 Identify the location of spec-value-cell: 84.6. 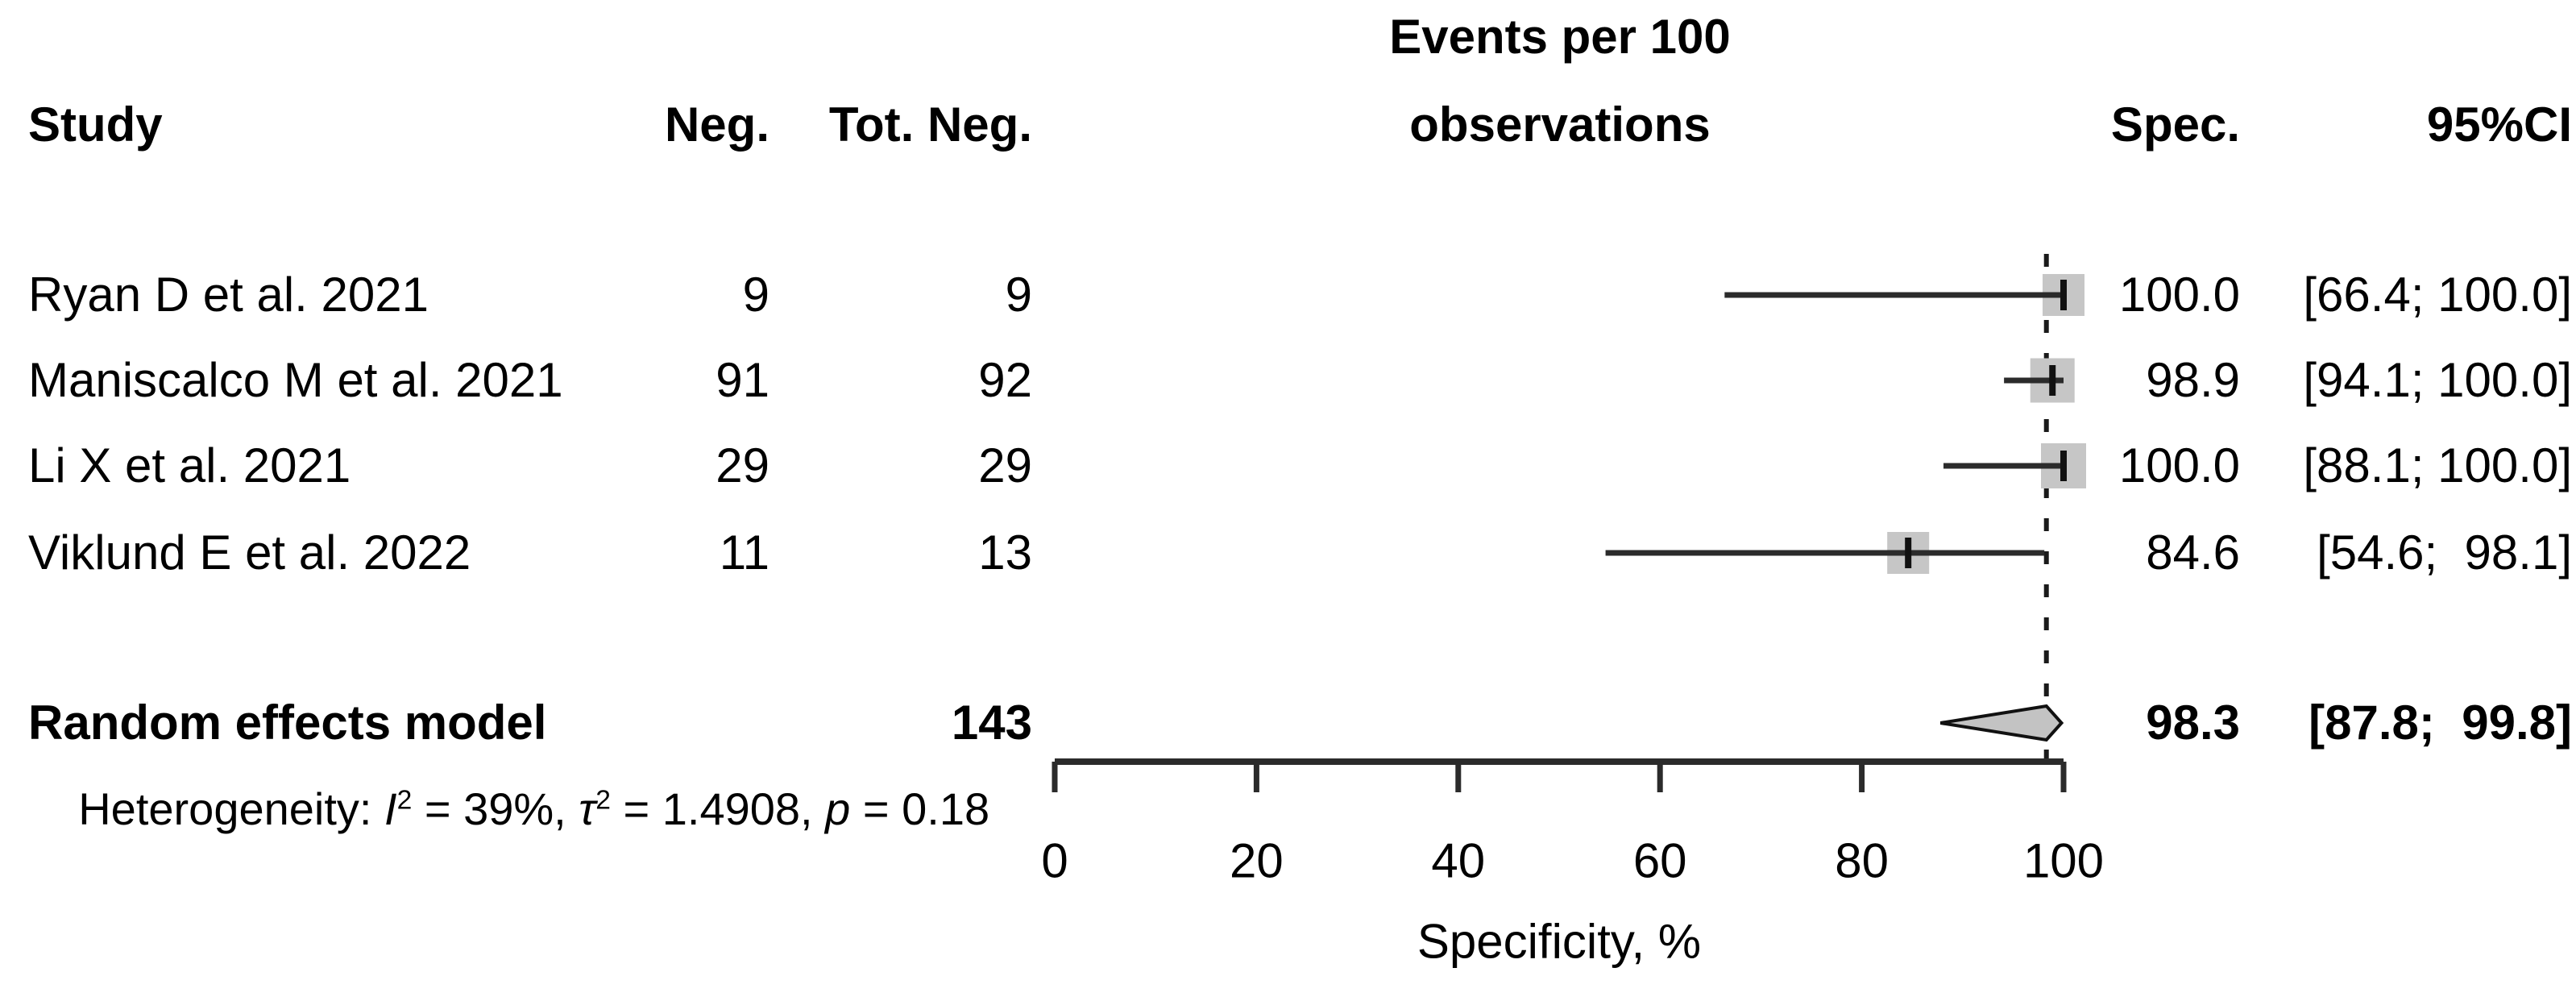
(2193, 553).